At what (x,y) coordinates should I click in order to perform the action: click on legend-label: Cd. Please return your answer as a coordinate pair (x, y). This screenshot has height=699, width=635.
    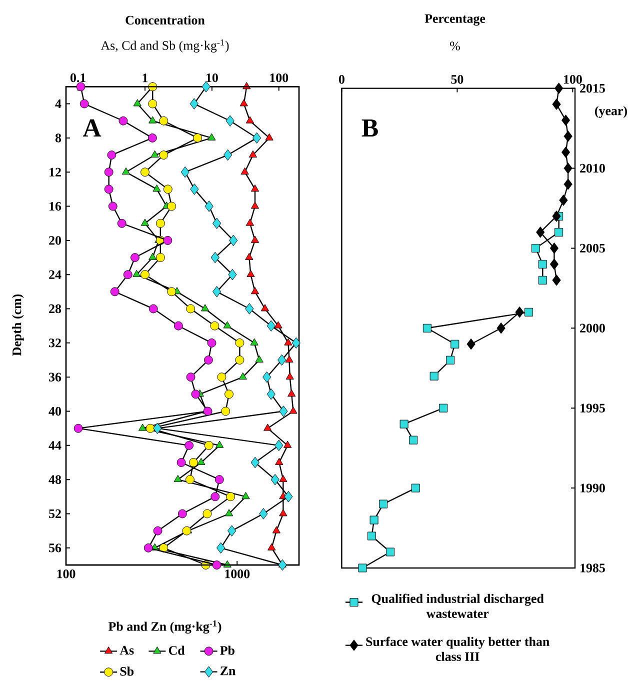
    Looking at the image, I should click on (176, 650).